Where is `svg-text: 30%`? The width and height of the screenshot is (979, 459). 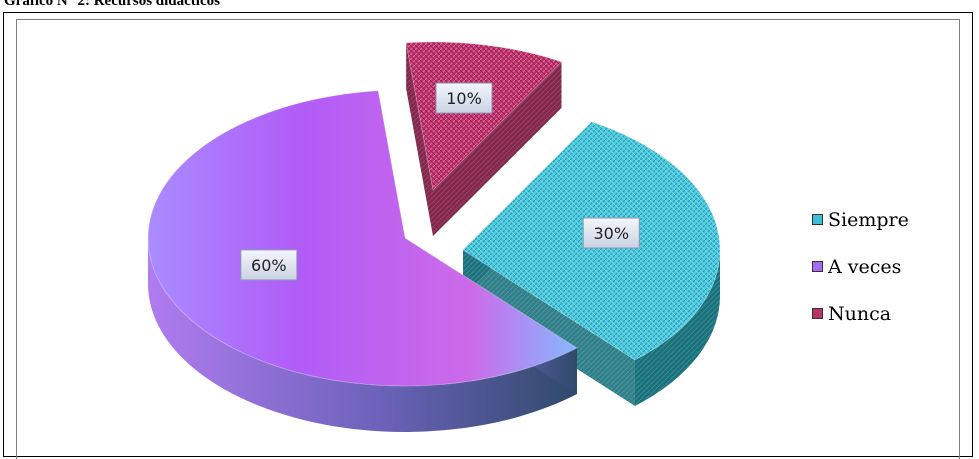
svg-text: 30% is located at coordinates (611, 233).